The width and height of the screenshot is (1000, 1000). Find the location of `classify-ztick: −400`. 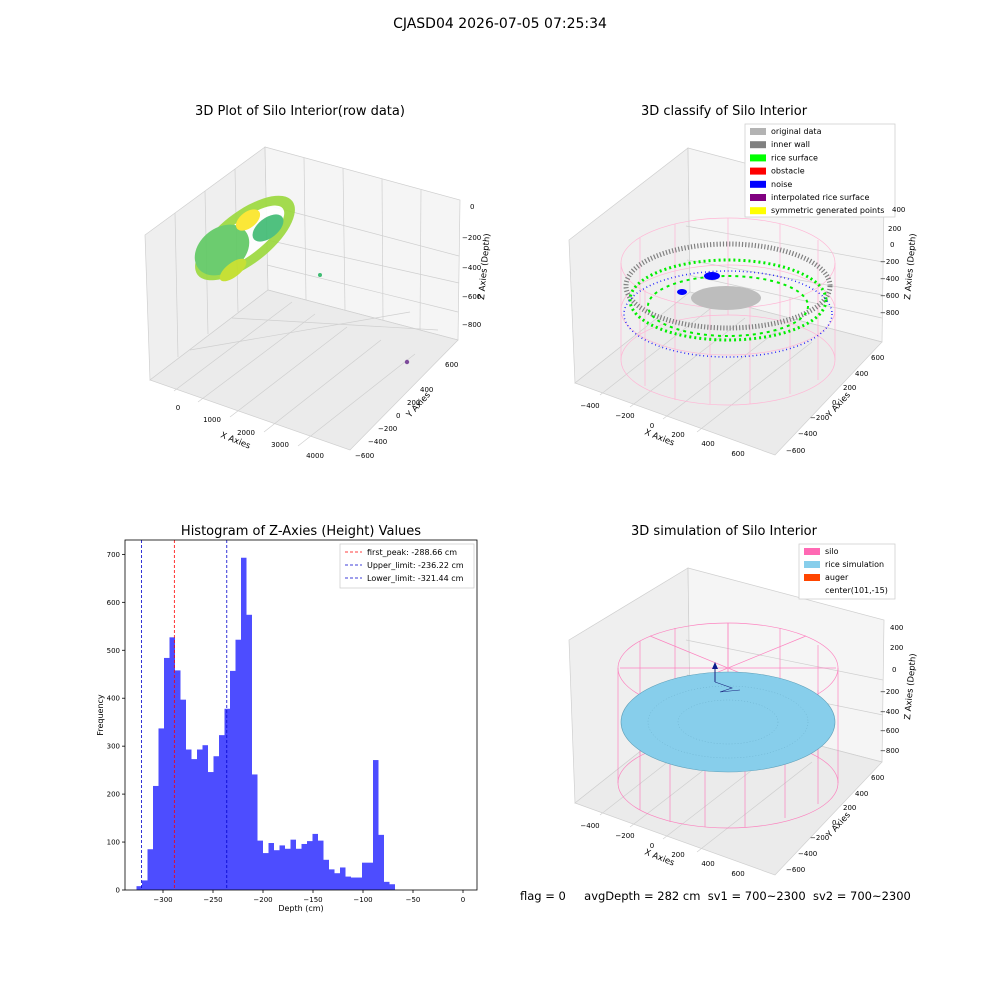

classify-ztick: −400 is located at coordinates (889, 279).